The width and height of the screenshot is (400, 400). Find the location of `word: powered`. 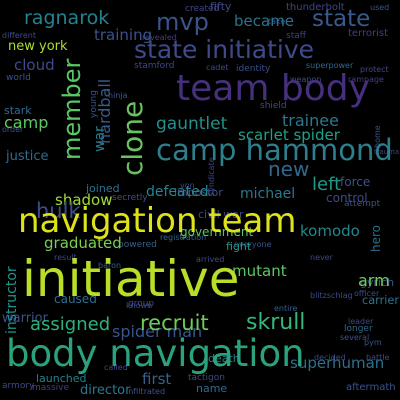

word: powered is located at coordinates (137, 245).